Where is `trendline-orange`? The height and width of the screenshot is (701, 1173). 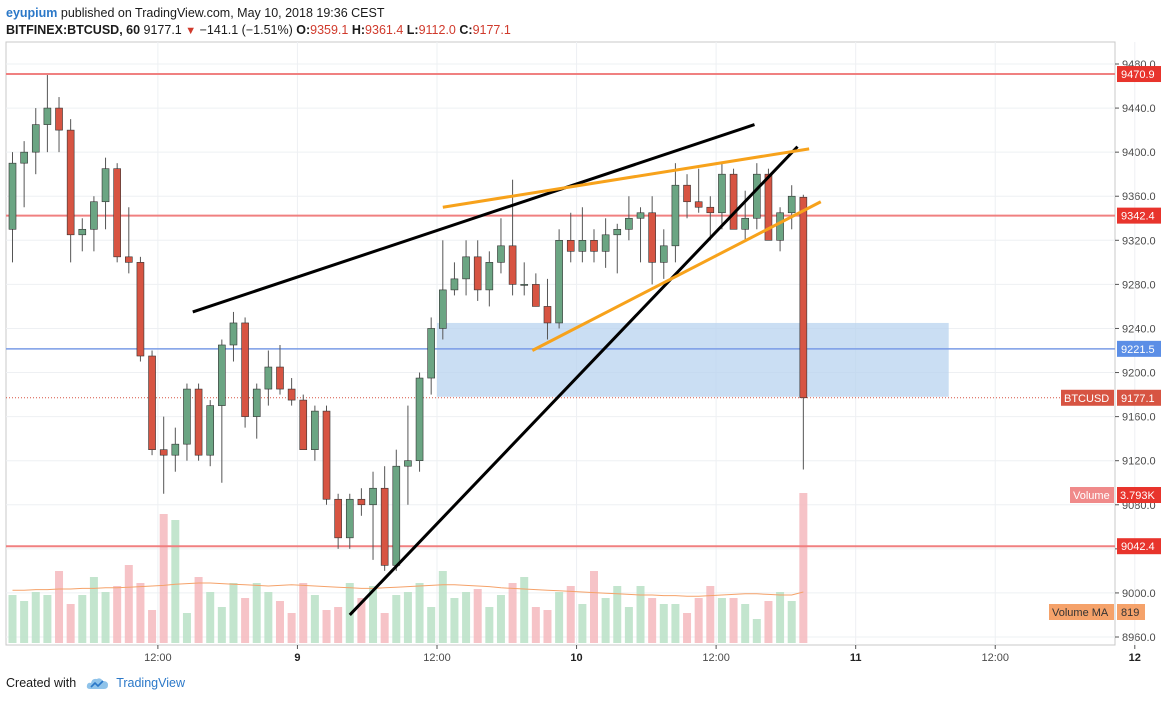 trendline-orange is located at coordinates (626, 178).